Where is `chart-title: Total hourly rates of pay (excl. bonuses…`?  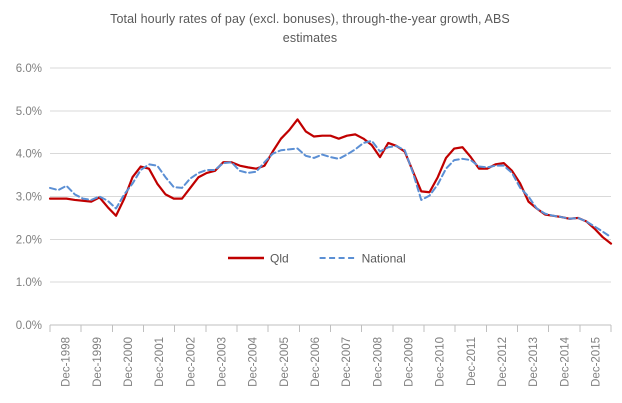
chart-title: Total hourly rates of pay (excl. bonuses… is located at coordinates (310, 29).